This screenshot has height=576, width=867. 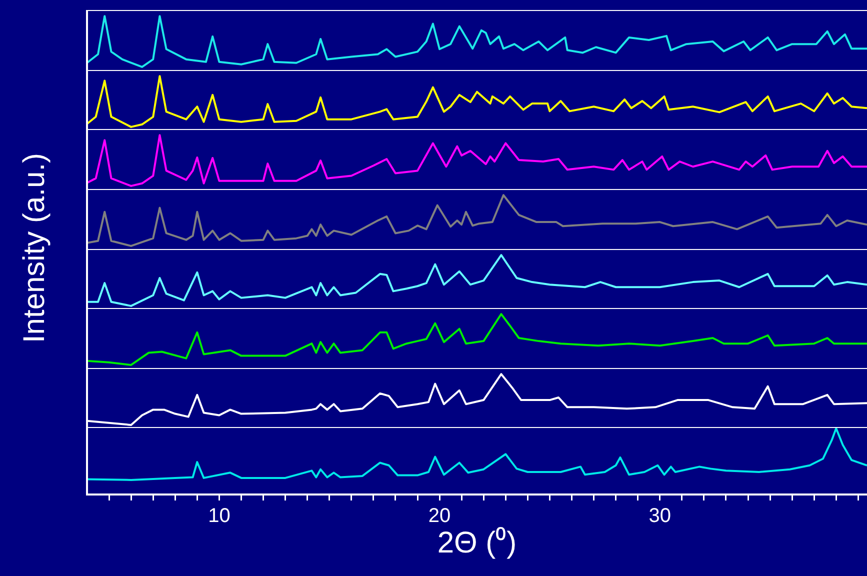 I want to click on x-tick-label: 20, so click(x=439, y=516).